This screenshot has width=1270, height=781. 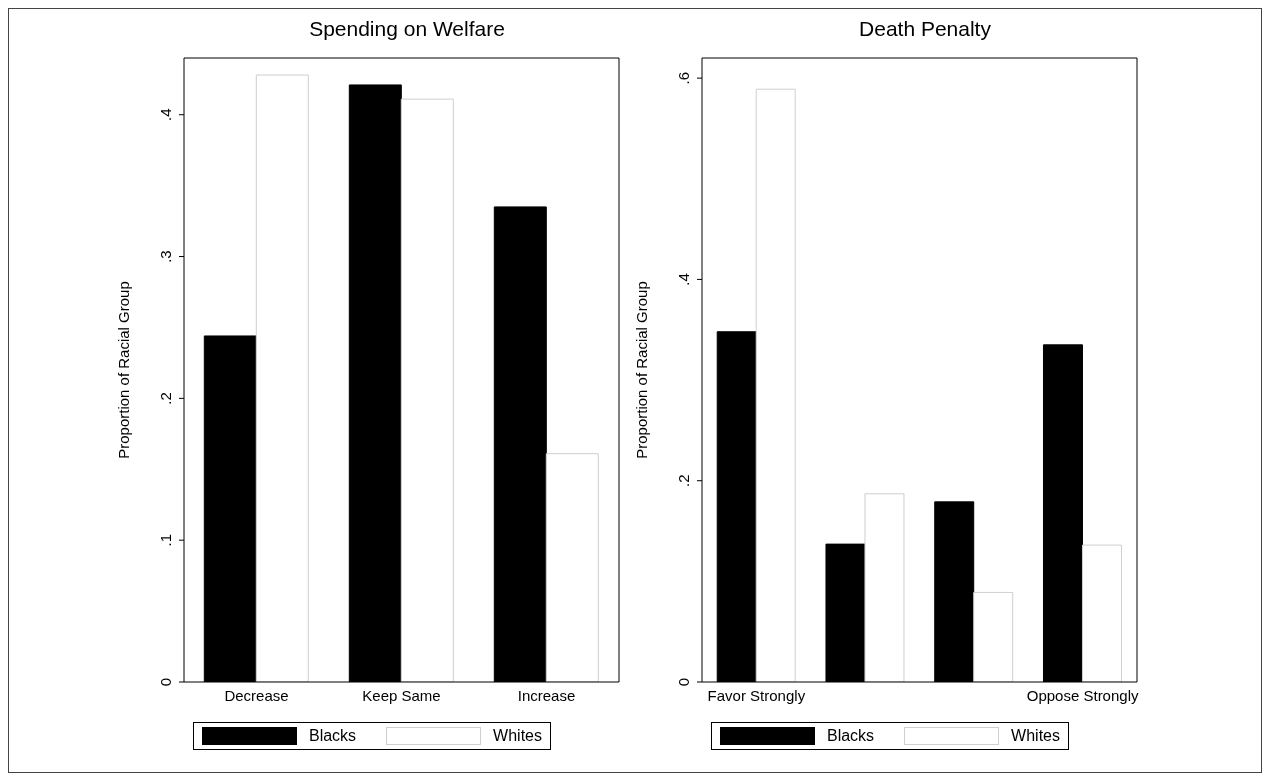 What do you see at coordinates (401, 695) in the screenshot?
I see `x-tick-label: Keep Same` at bounding box center [401, 695].